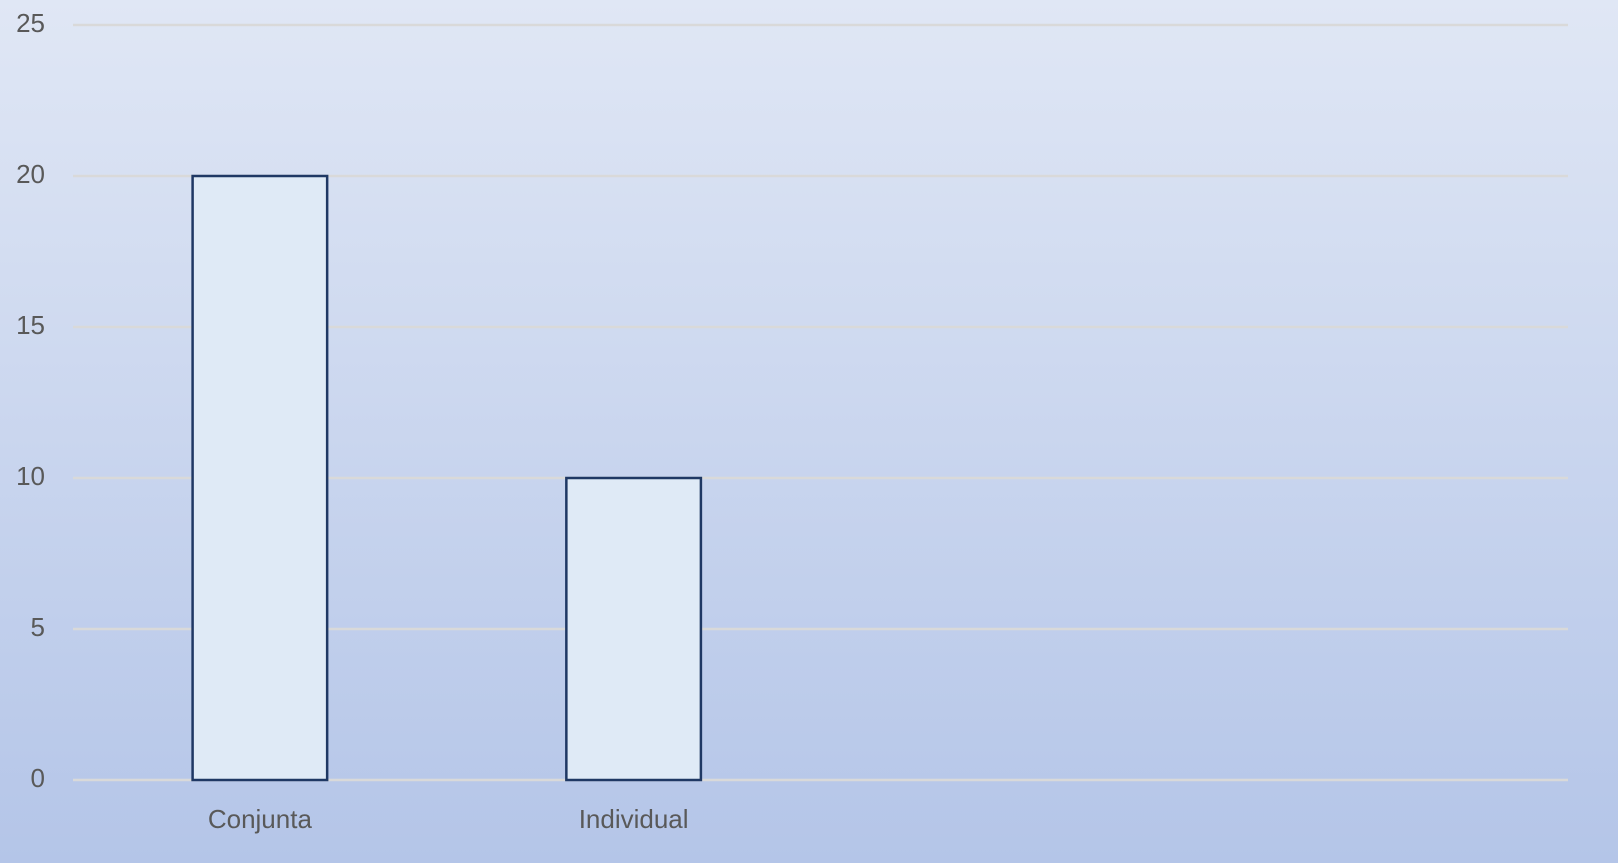 The image size is (1618, 863). Describe the element at coordinates (38, 627) in the screenshot. I see `y-tick-label: 5` at that location.